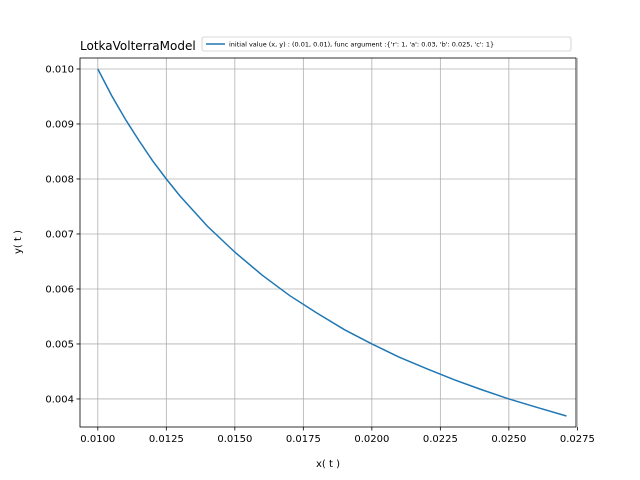  Describe the element at coordinates (97, 439) in the screenshot. I see `x-tick-label: 0.0100` at that location.